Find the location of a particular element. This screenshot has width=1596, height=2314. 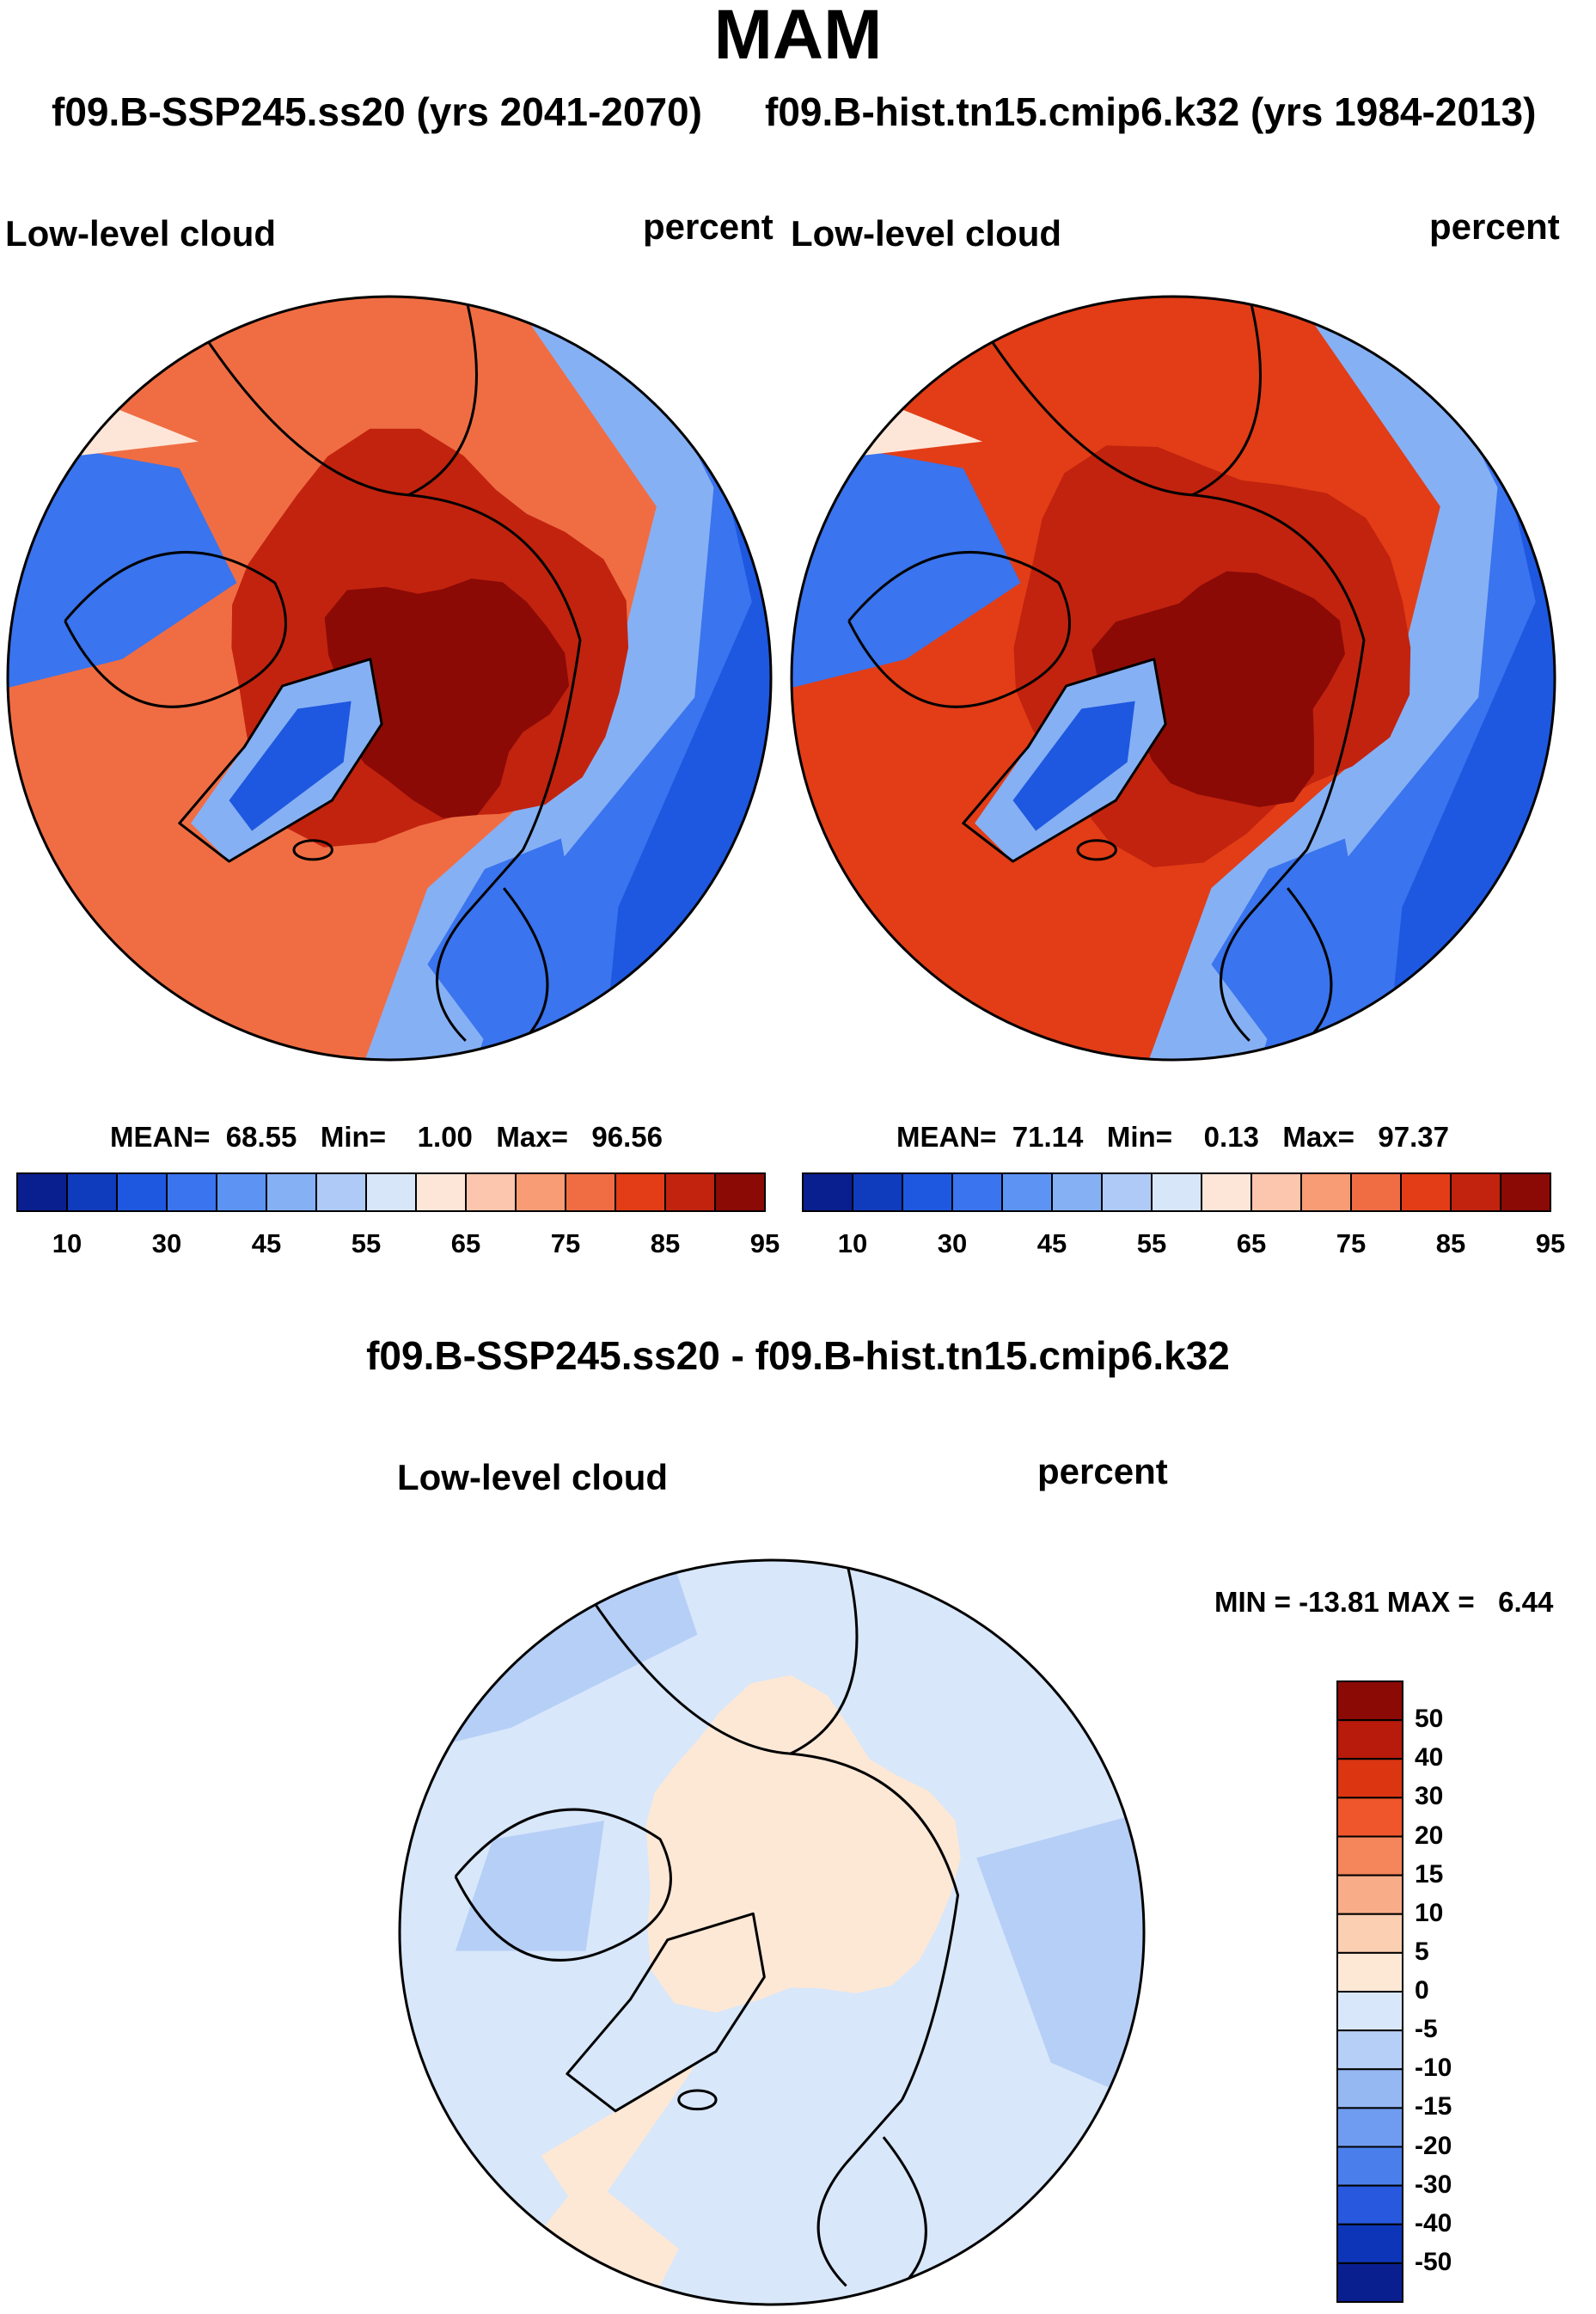

panel2-min-label: Min= is located at coordinates (1139, 1137).